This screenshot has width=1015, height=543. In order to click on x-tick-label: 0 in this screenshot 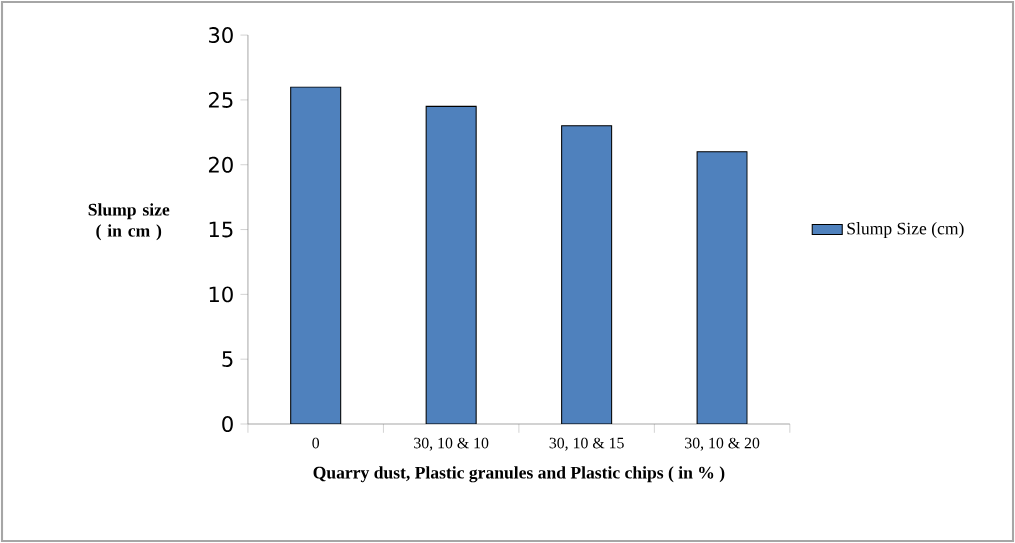, I will do `click(316, 443)`.